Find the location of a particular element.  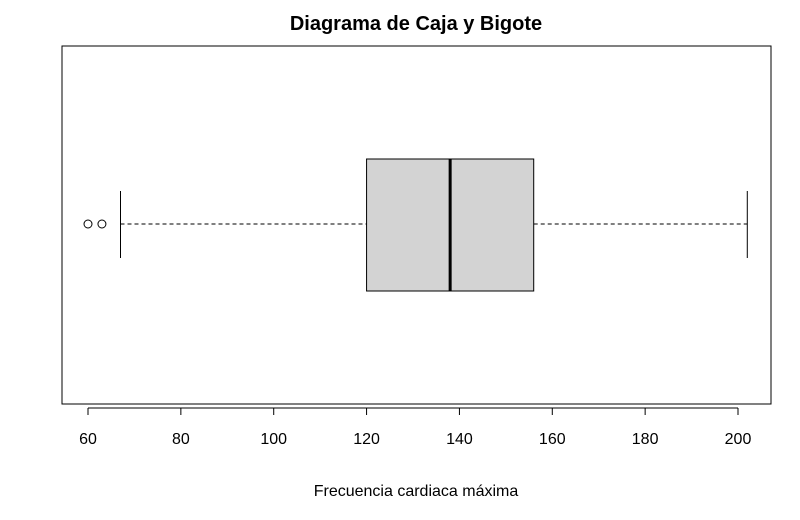

x-tick-label: 120 is located at coordinates (366, 439).